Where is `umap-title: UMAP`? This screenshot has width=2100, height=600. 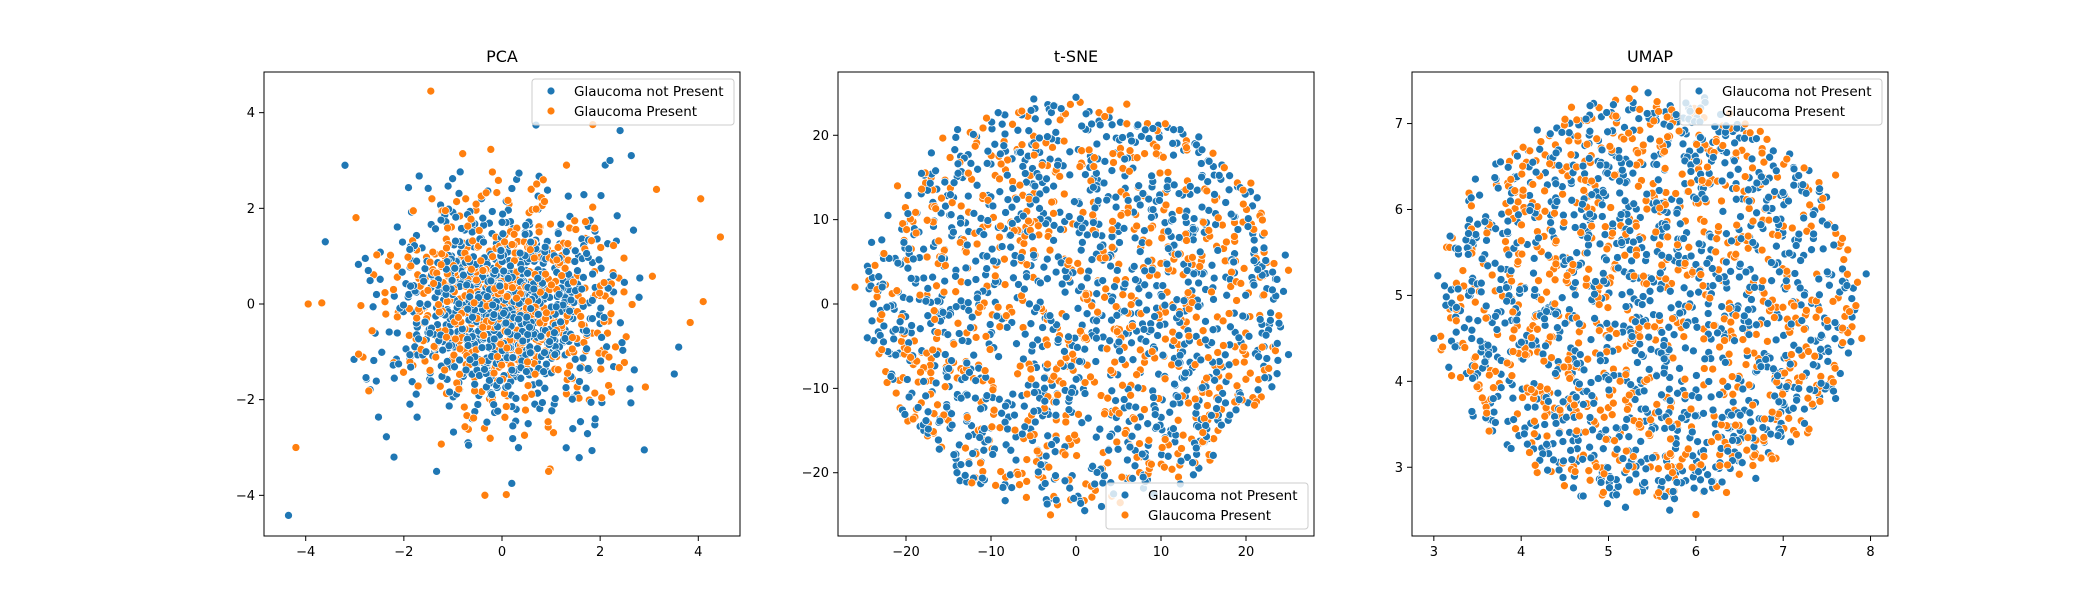
umap-title: UMAP is located at coordinates (1650, 56).